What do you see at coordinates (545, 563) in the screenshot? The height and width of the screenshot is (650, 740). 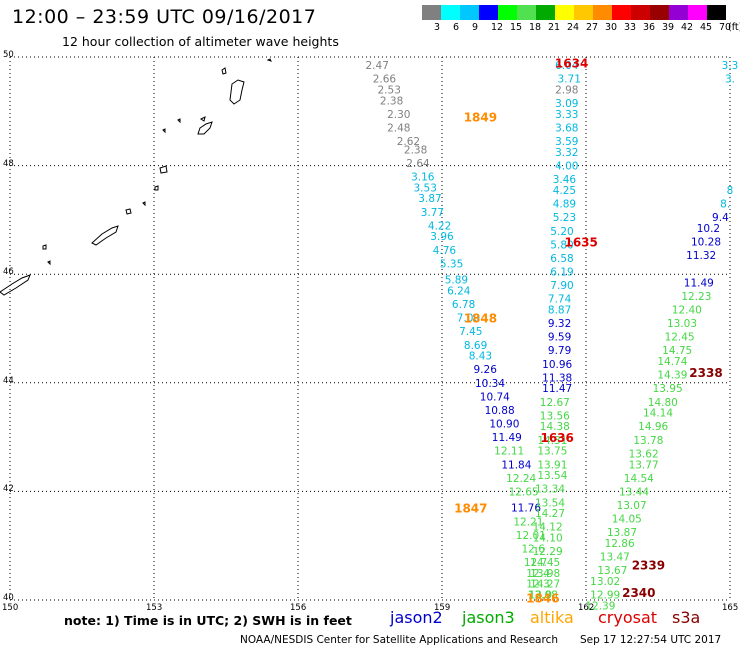 I see `swh-value: 14.45` at bounding box center [545, 563].